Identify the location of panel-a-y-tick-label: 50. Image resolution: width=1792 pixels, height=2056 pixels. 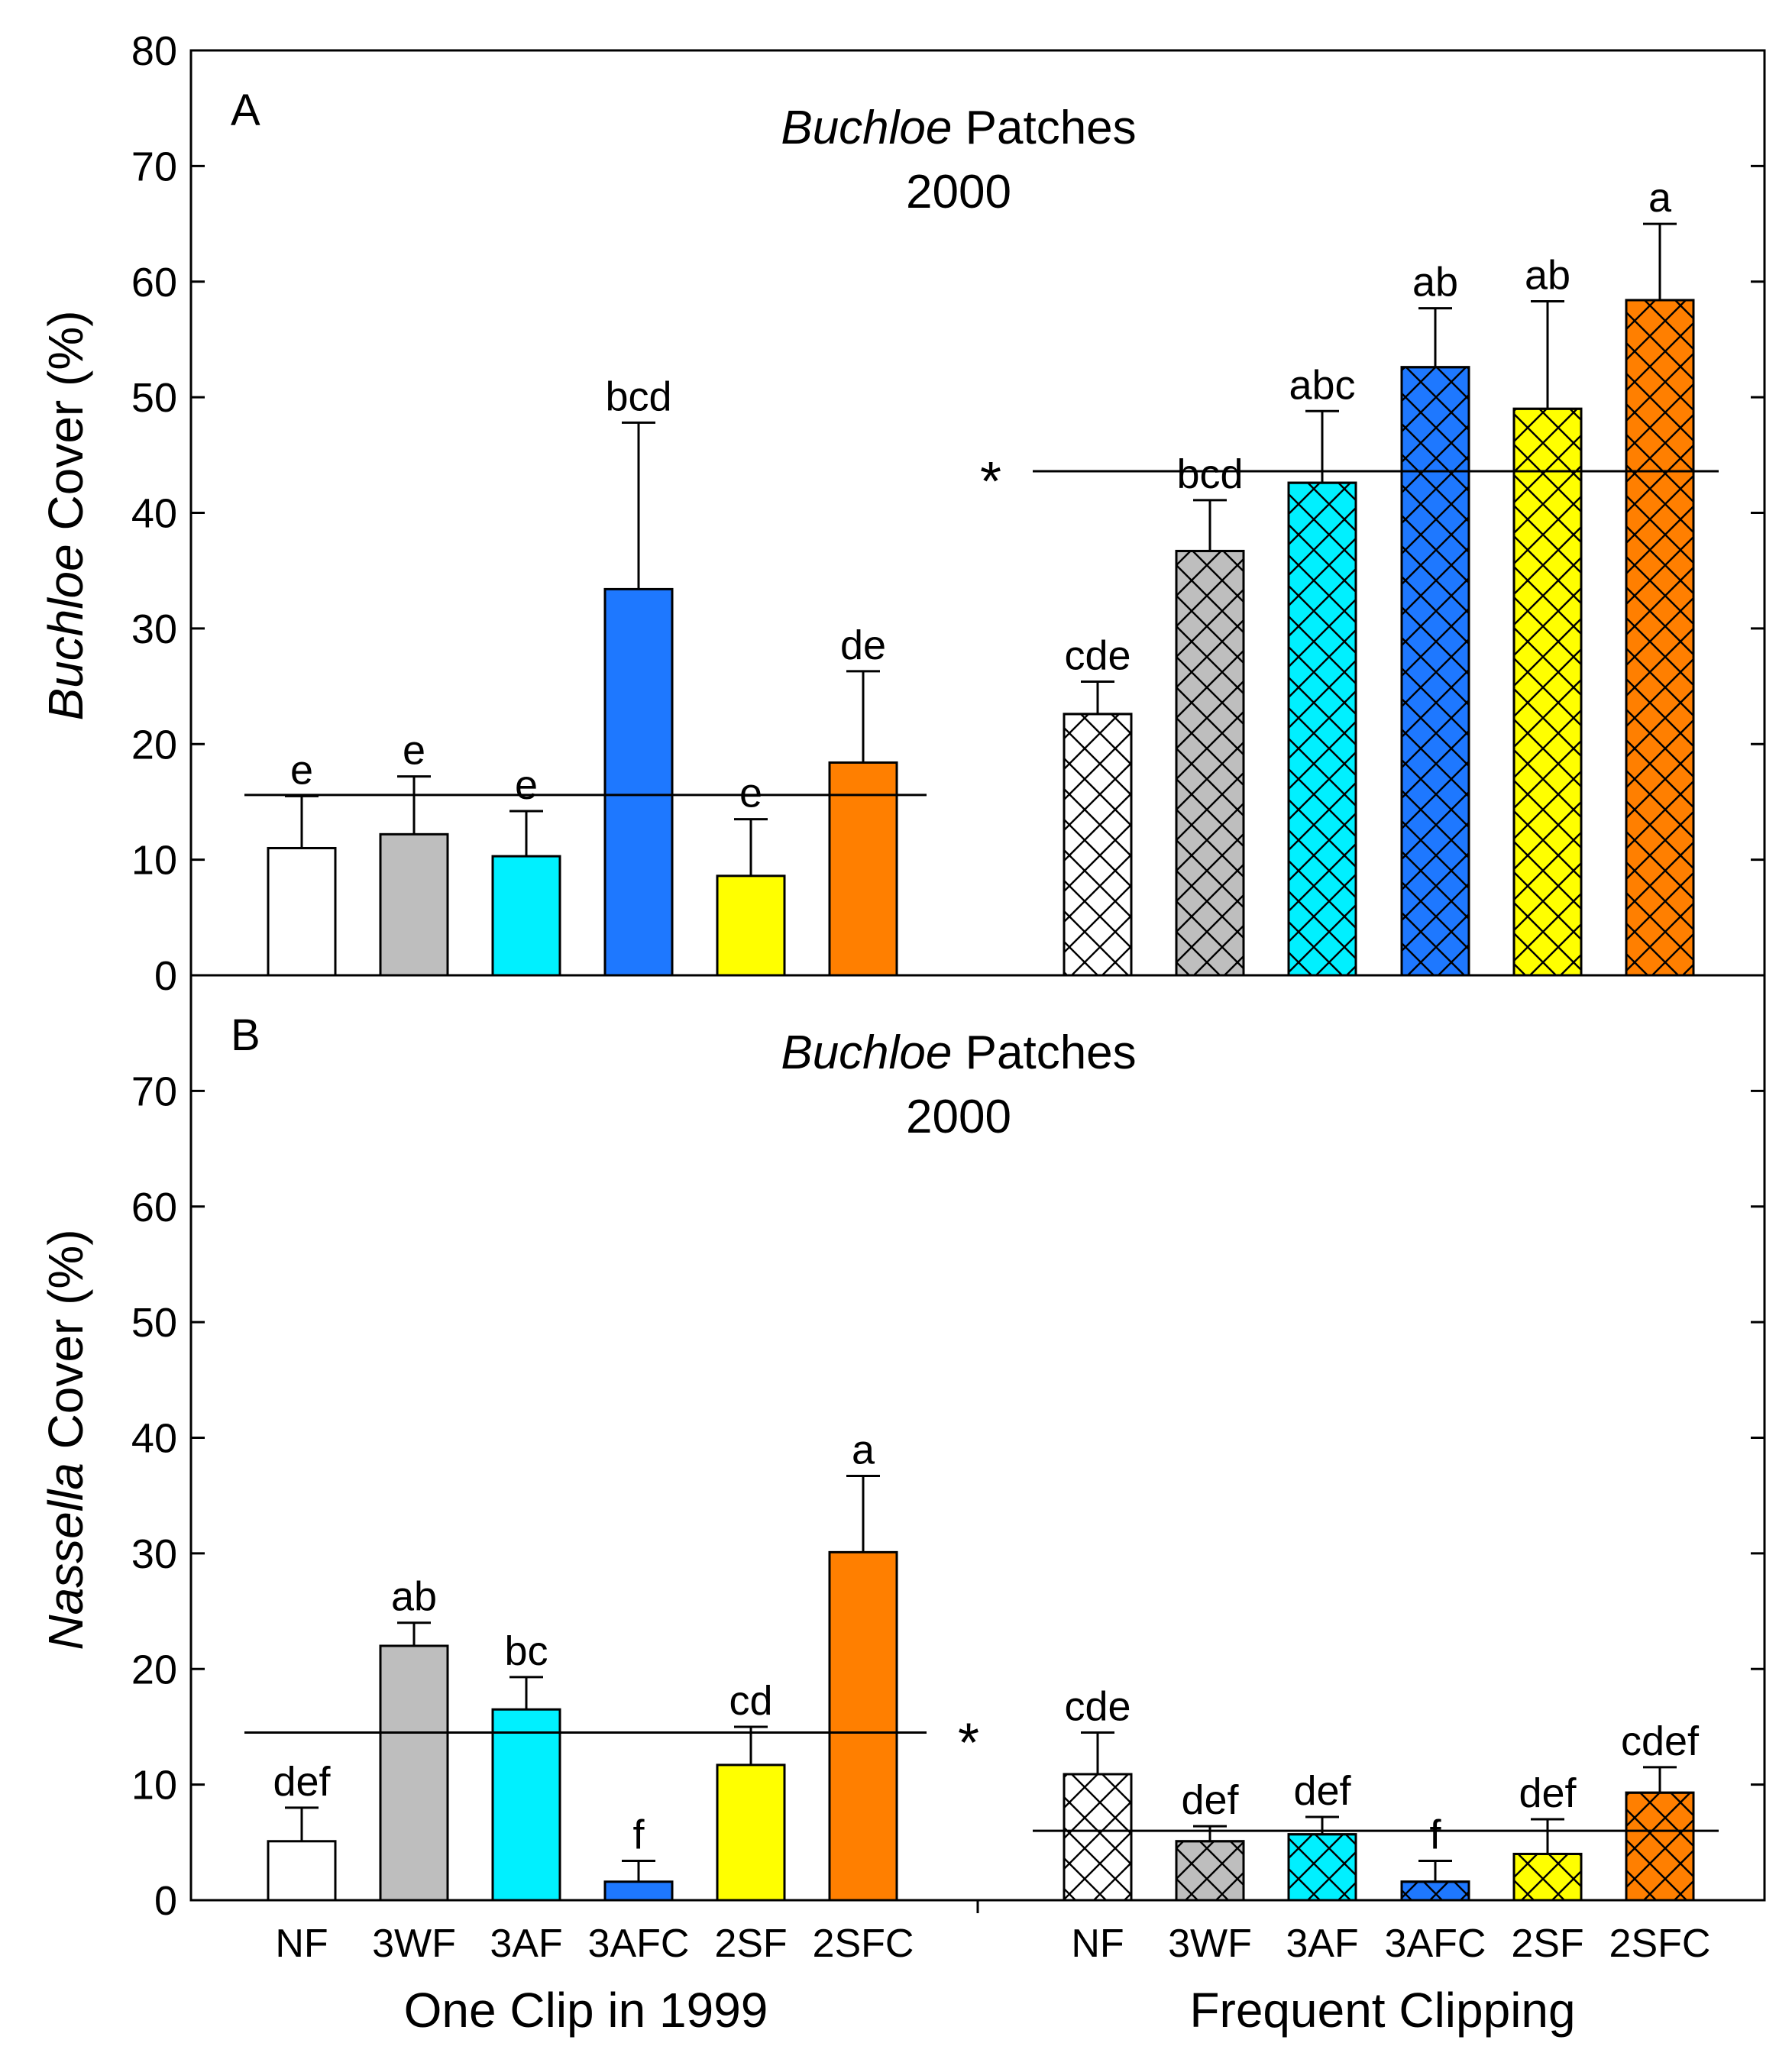
(154, 398).